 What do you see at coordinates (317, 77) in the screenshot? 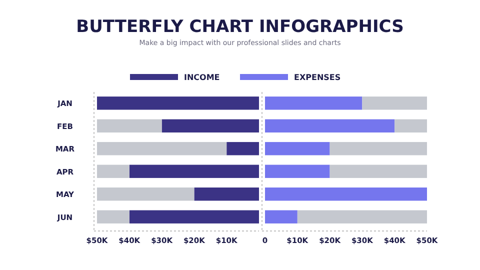
I see `series-label: EXPENSES` at bounding box center [317, 77].